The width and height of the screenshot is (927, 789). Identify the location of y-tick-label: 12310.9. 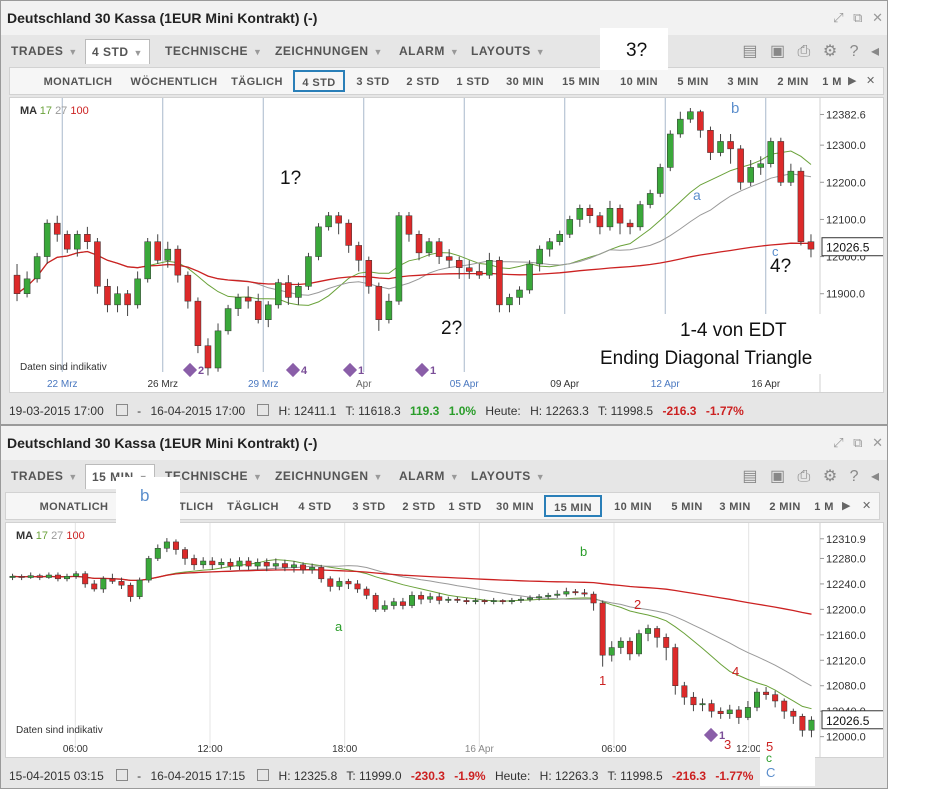
(846, 540).